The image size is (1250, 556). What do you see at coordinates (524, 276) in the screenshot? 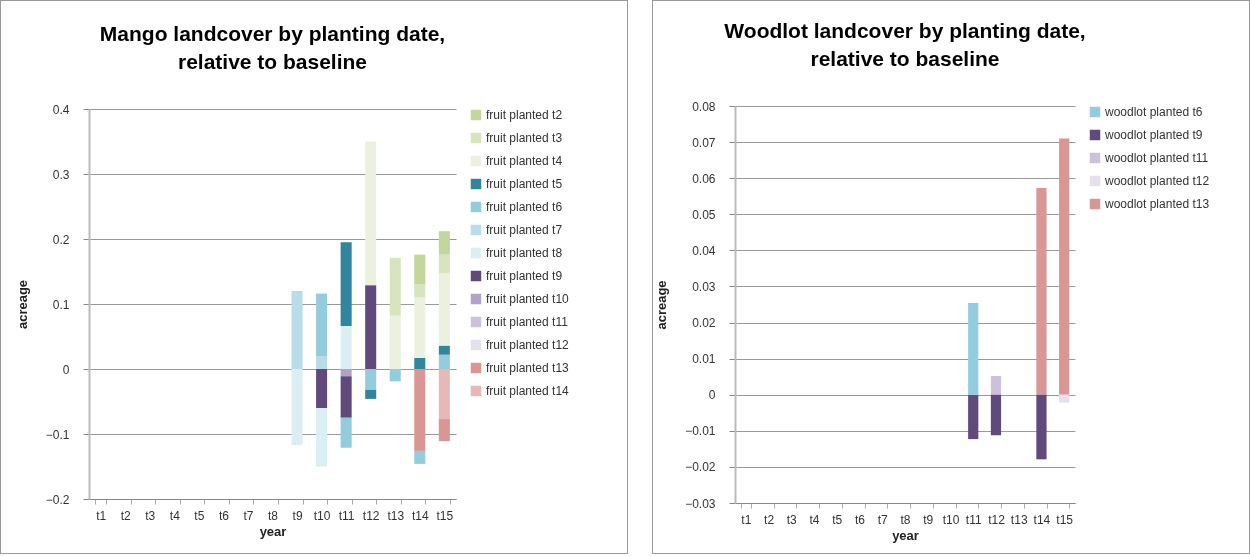
I see `legend-label: fruit planted t9` at bounding box center [524, 276].